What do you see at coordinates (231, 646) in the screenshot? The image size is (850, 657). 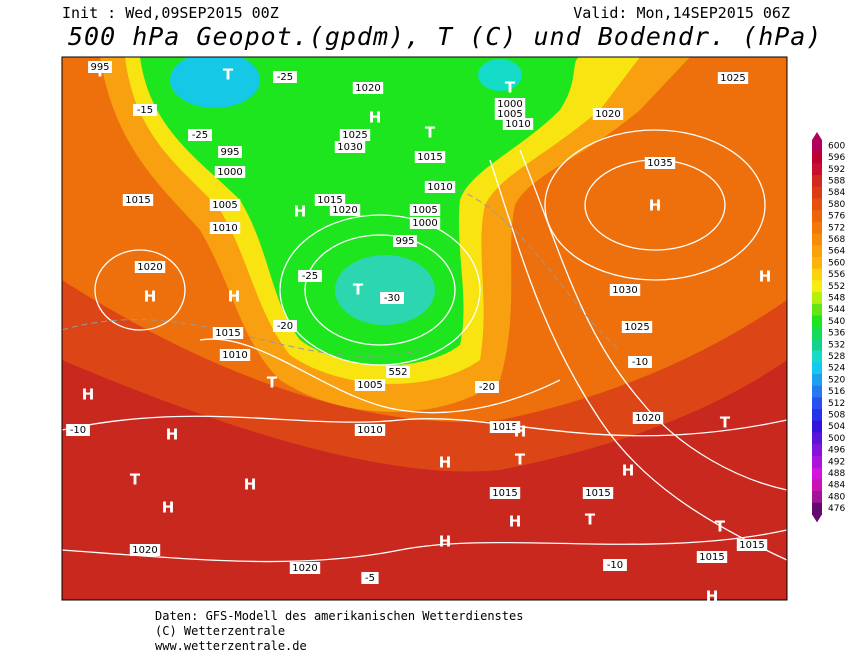 I see `footer-line: www.wetterzentrale.de` at bounding box center [231, 646].